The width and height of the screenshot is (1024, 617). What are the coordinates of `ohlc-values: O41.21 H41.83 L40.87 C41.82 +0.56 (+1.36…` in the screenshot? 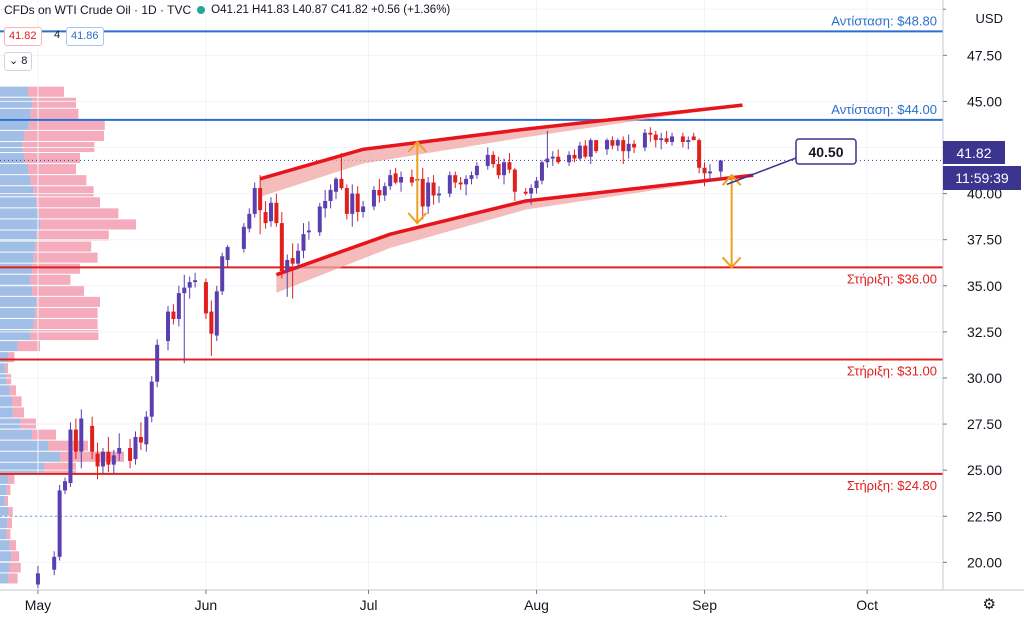 It's located at (331, 10).